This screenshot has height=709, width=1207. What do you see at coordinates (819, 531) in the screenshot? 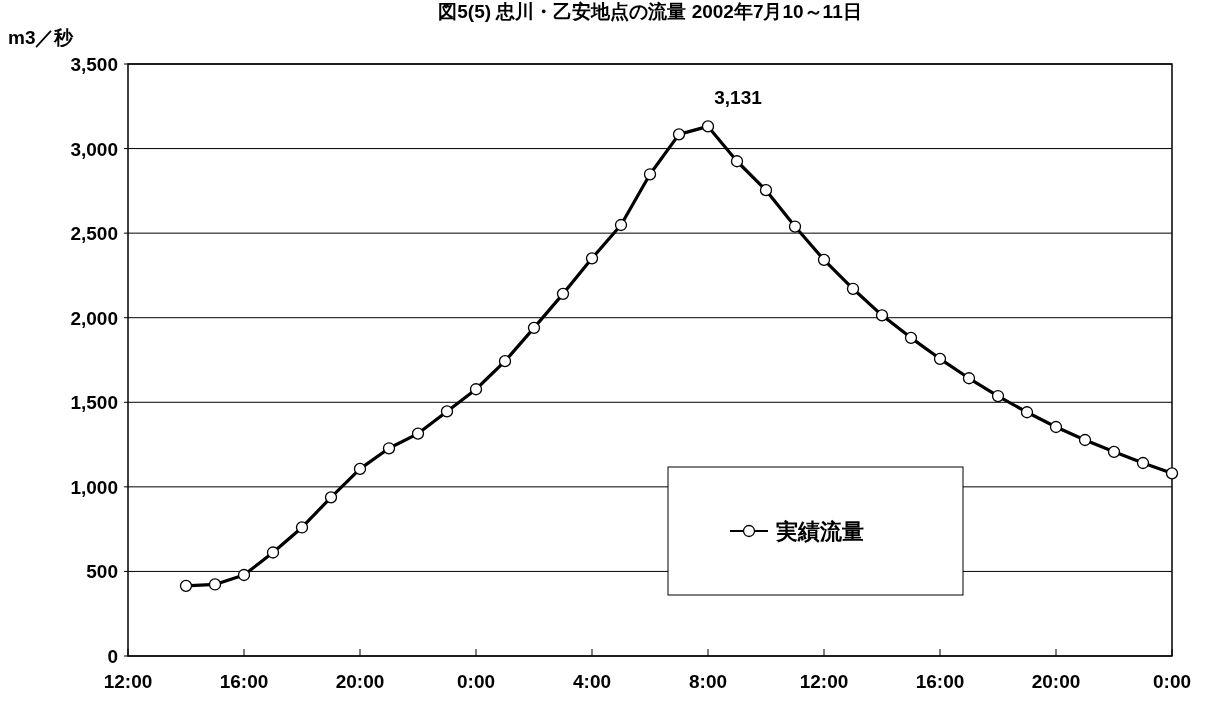
I see `legend-label: 実績流量` at bounding box center [819, 531].